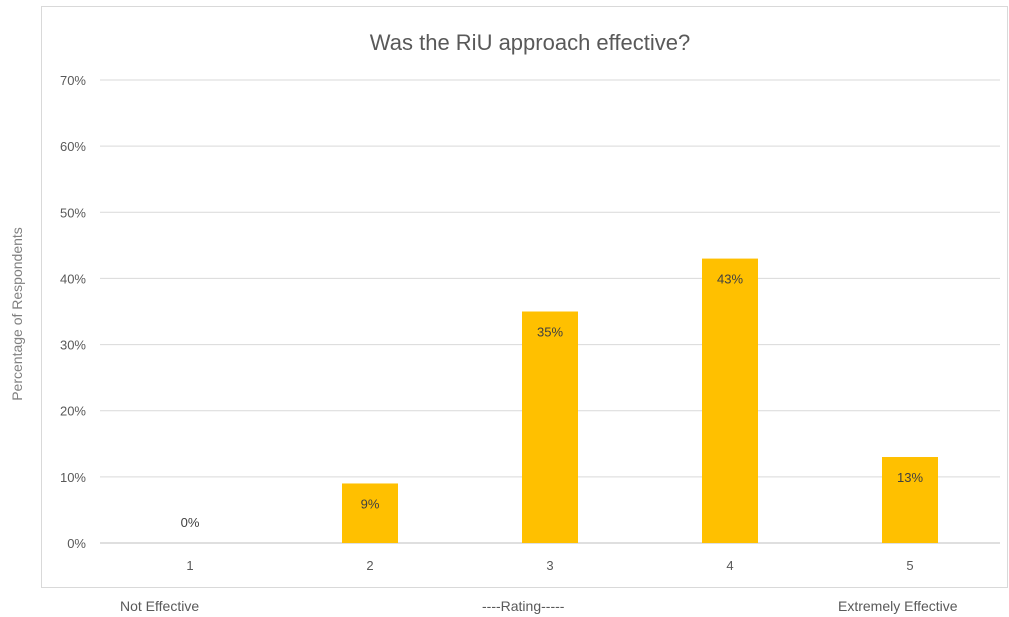  I want to click on x-axis-title: ----Rating-----, so click(523, 606).